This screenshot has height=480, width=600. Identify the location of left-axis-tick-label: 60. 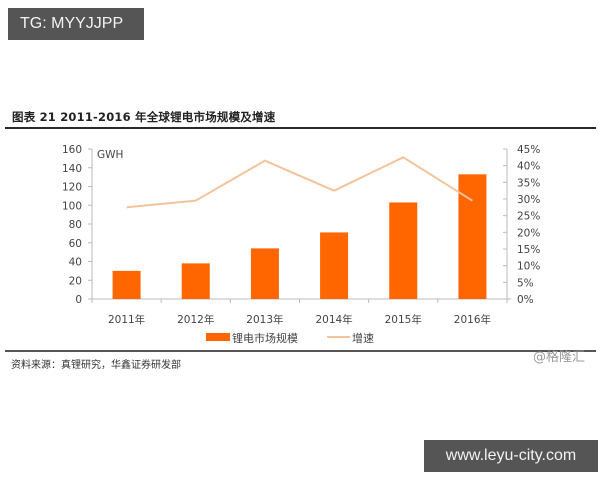
(75, 244).